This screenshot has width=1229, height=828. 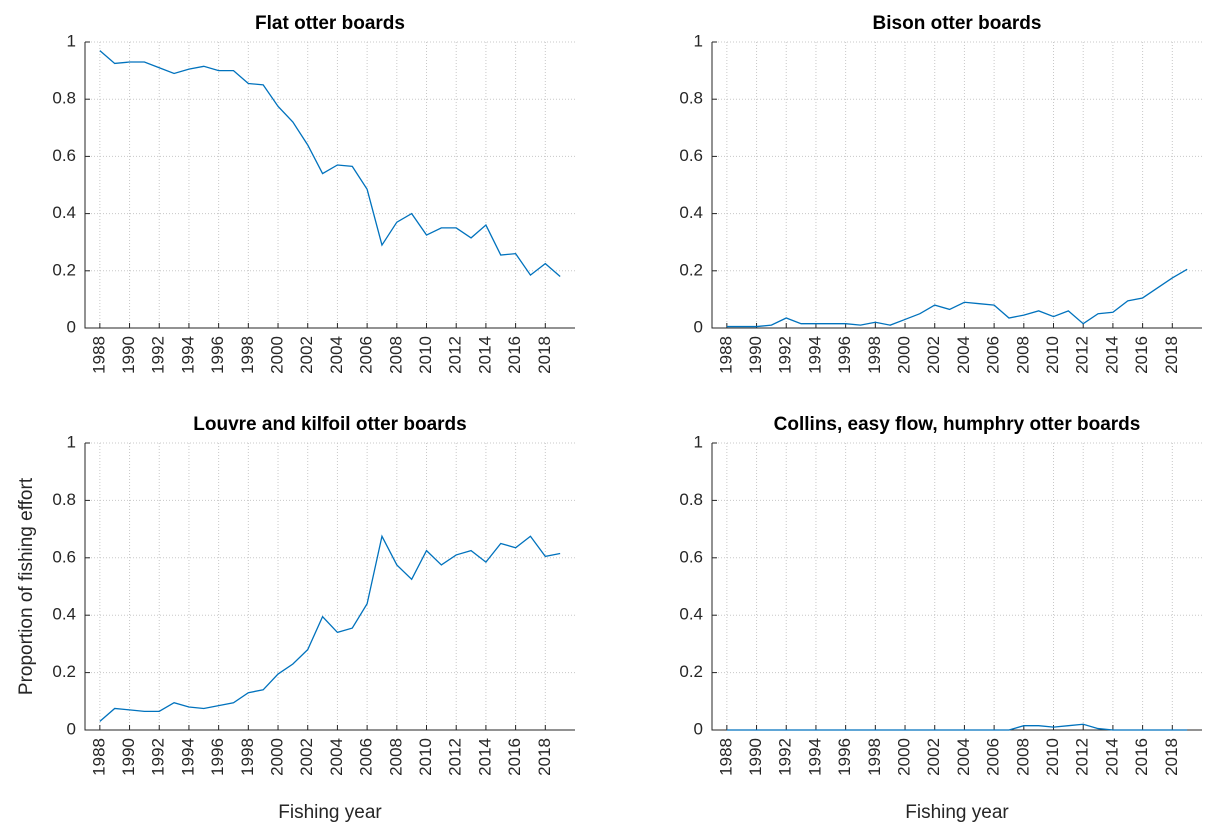 I want to click on chart-title: Louvre and kilfoil otter boards, so click(x=329, y=424).